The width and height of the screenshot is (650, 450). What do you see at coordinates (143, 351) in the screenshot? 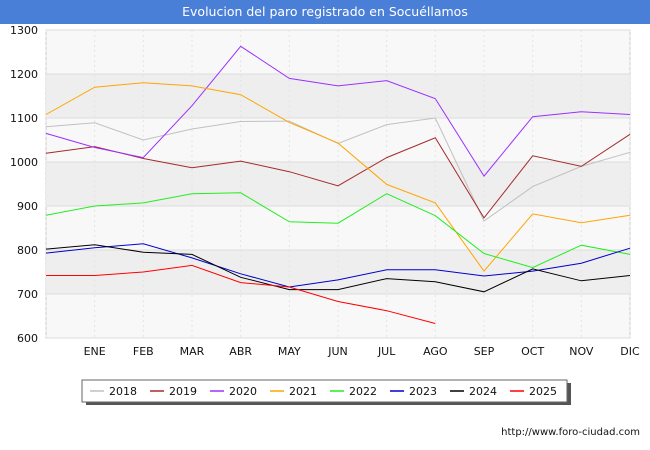
I see `x-tick-label: FEB` at bounding box center [143, 351].